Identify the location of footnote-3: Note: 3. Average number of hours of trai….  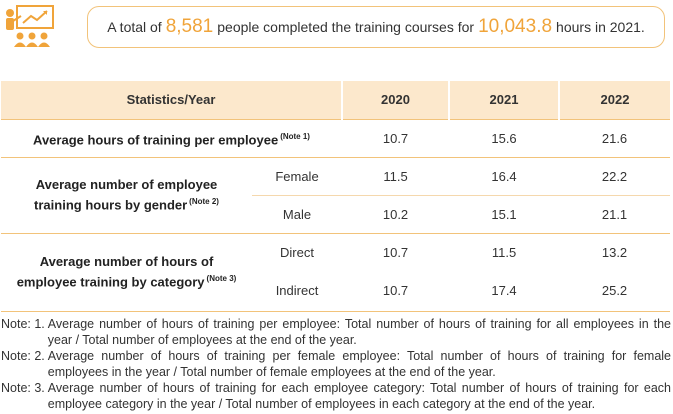
(336, 396).